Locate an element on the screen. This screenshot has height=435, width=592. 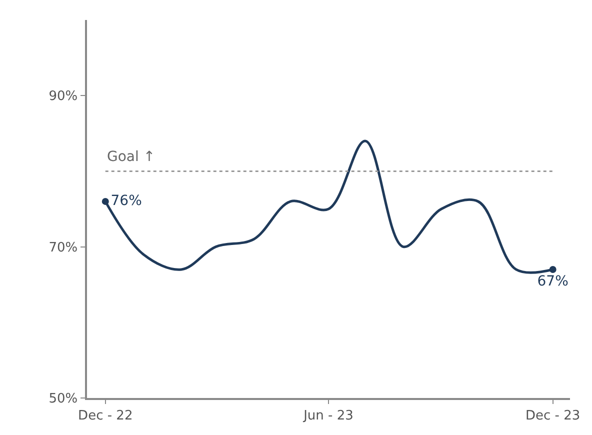
data-label: 67% is located at coordinates (552, 281).